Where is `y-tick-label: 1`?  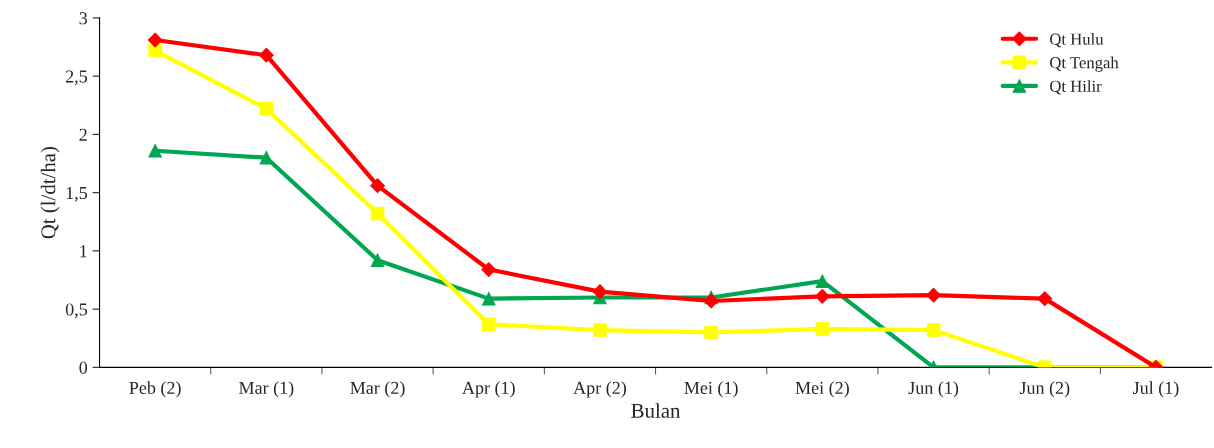
y-tick-label: 1 is located at coordinates (83, 251).